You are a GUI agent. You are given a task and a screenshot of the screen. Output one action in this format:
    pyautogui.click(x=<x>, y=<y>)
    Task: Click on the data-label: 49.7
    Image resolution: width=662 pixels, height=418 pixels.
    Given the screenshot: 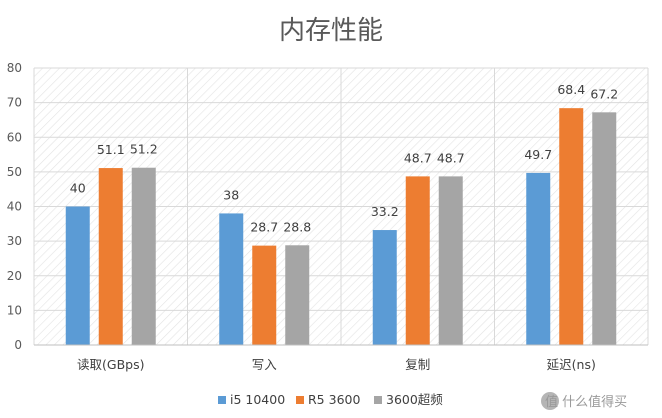 What is the action you would take?
    pyautogui.click(x=538, y=154)
    